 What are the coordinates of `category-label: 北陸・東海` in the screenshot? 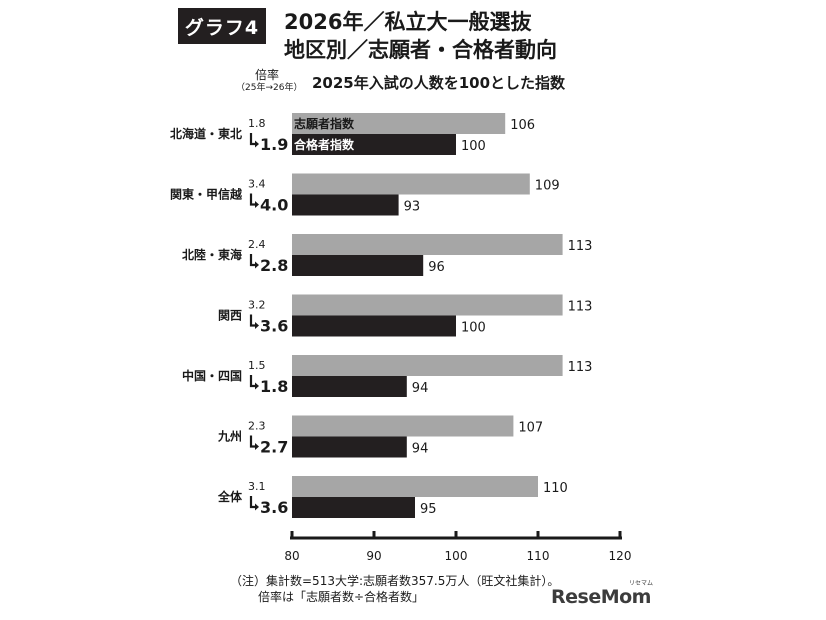 It's located at (212, 254).